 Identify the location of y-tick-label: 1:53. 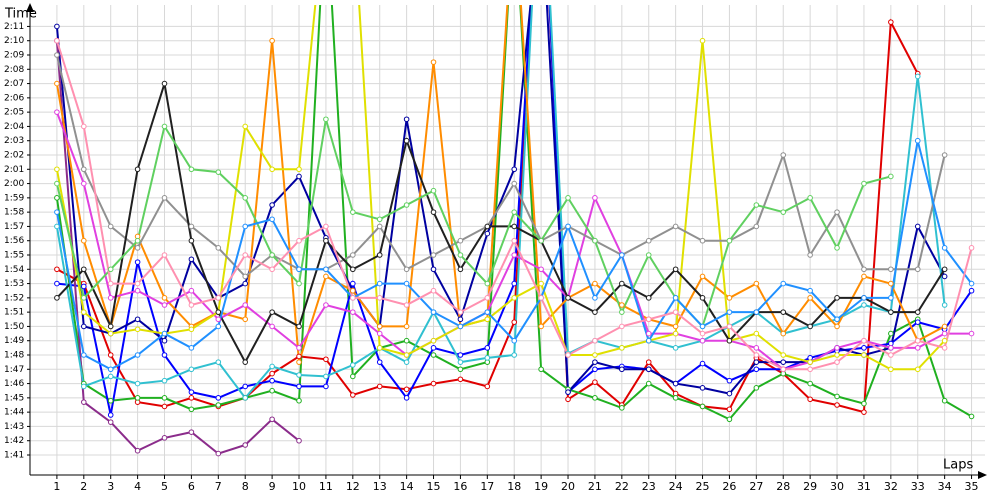
(14, 284).